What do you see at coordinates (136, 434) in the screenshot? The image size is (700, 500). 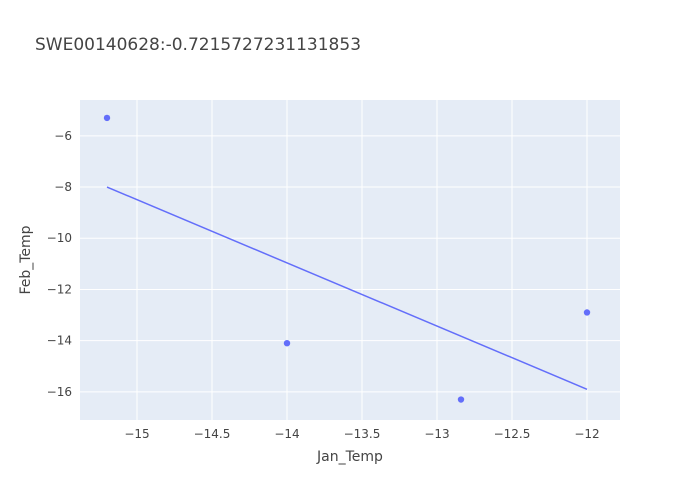 I see `x-tick-label: −15` at bounding box center [136, 434].